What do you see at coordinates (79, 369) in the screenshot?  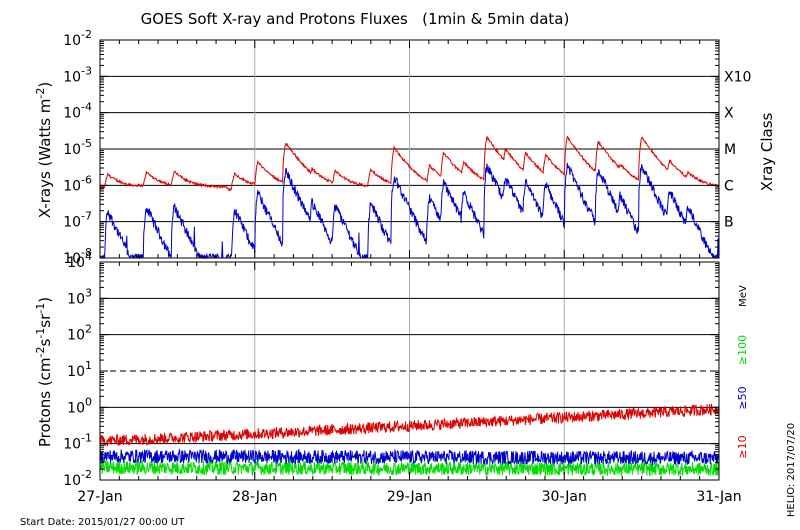 I see `proton-y-tick-label: 10¹` at bounding box center [79, 369].